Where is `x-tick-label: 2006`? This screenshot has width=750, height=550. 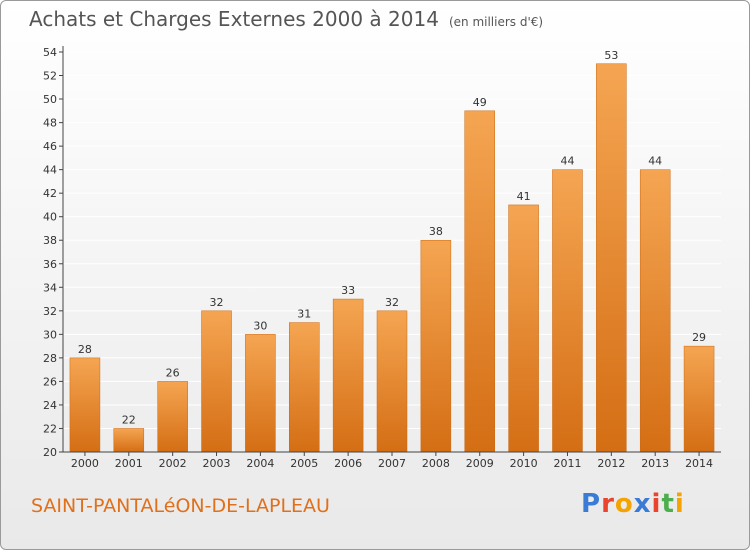 x-tick-label: 2006 is located at coordinates (348, 463).